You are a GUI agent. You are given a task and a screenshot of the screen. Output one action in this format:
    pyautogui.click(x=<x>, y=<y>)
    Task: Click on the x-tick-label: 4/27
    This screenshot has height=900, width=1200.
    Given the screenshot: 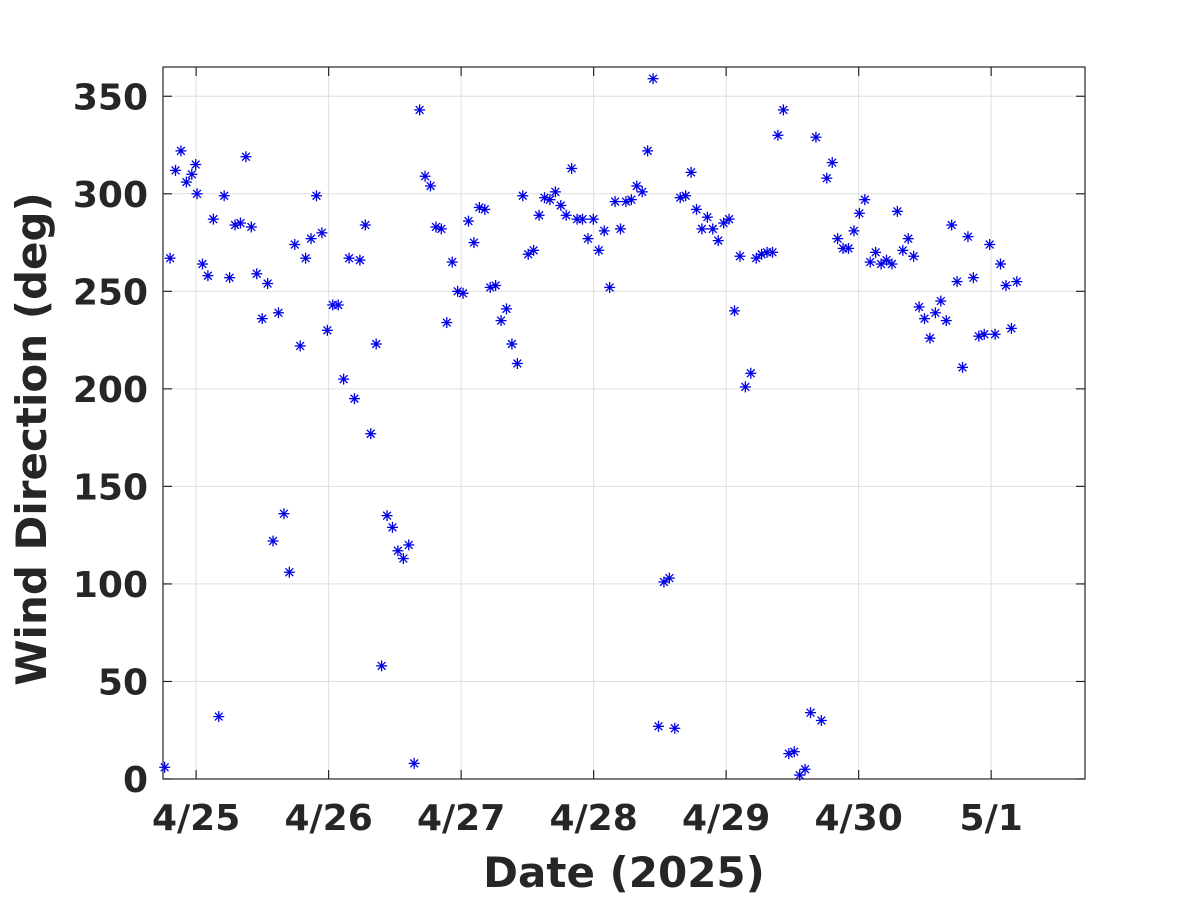 What is the action you would take?
    pyautogui.click(x=461, y=818)
    